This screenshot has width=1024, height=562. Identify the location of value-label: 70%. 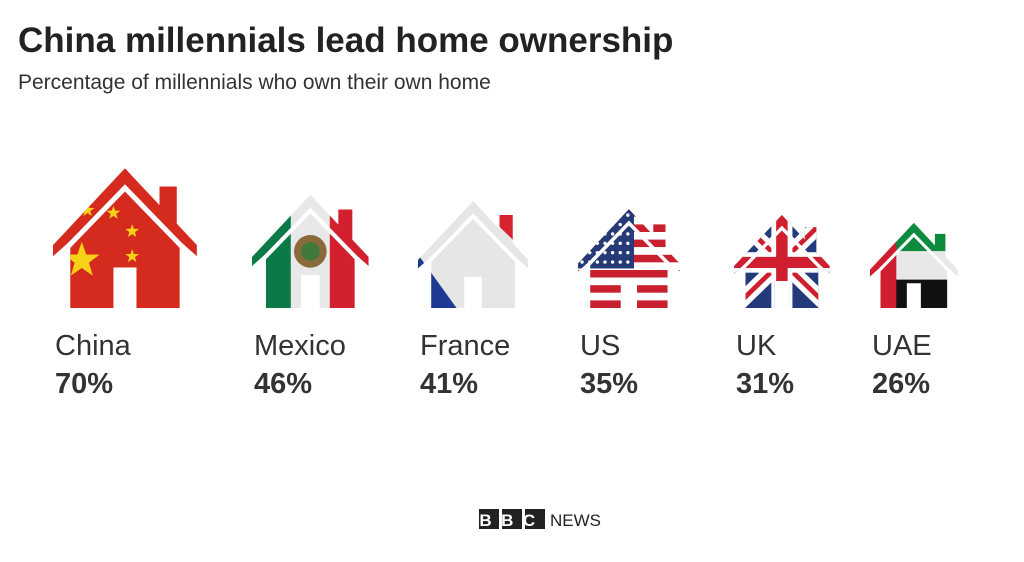
(84, 384).